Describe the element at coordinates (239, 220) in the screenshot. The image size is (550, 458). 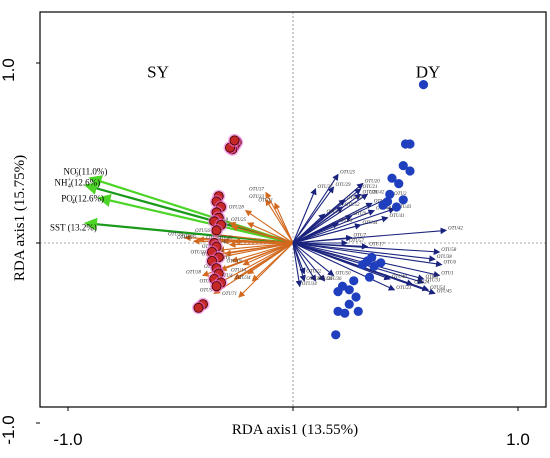
I see `otu-label-sy-5: OTU25` at that location.